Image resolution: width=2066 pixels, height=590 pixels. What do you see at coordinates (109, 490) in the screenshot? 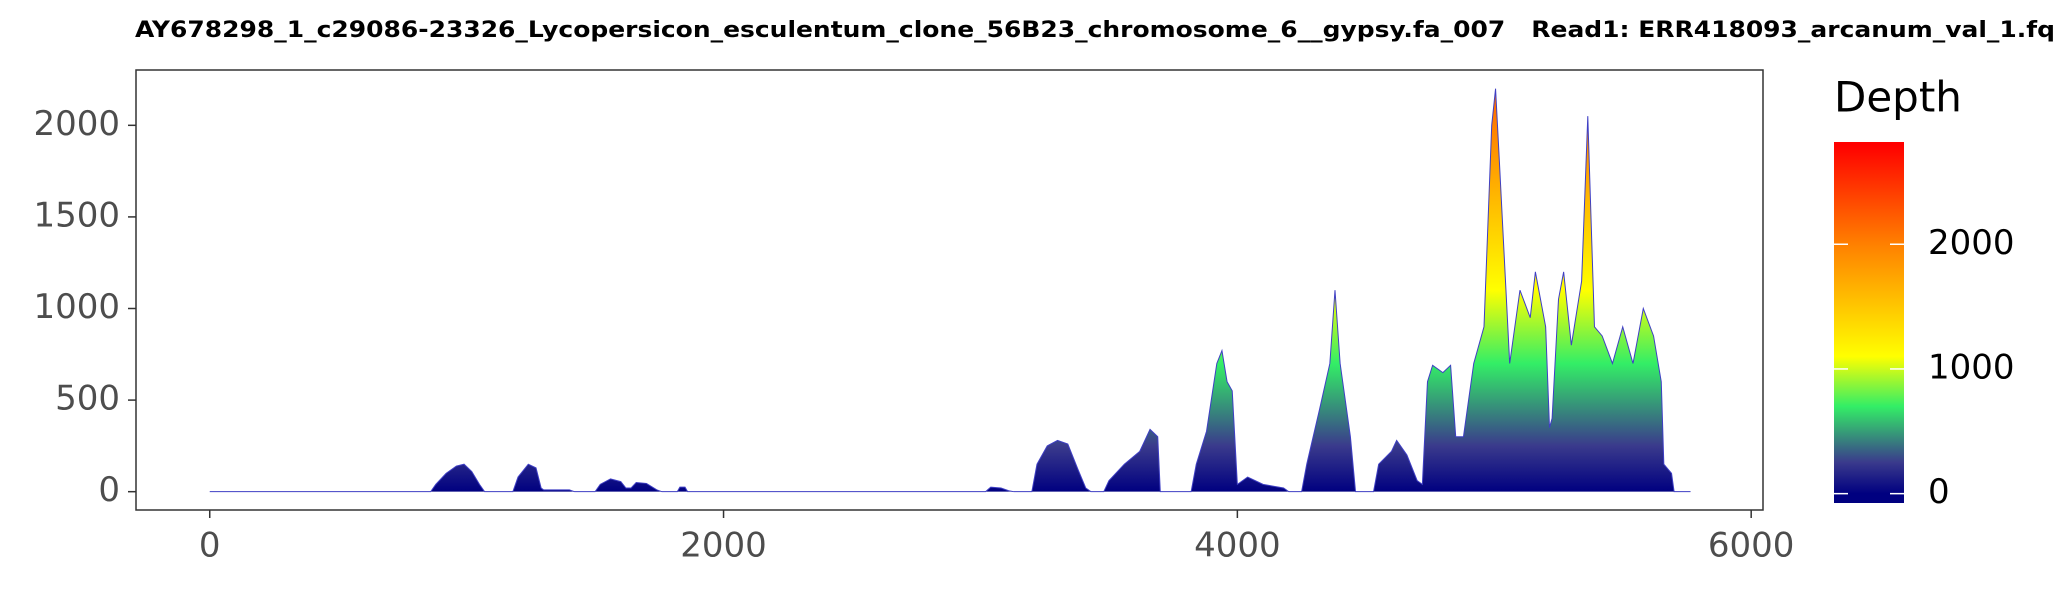
I see `y-tick-label: 0` at bounding box center [109, 490].